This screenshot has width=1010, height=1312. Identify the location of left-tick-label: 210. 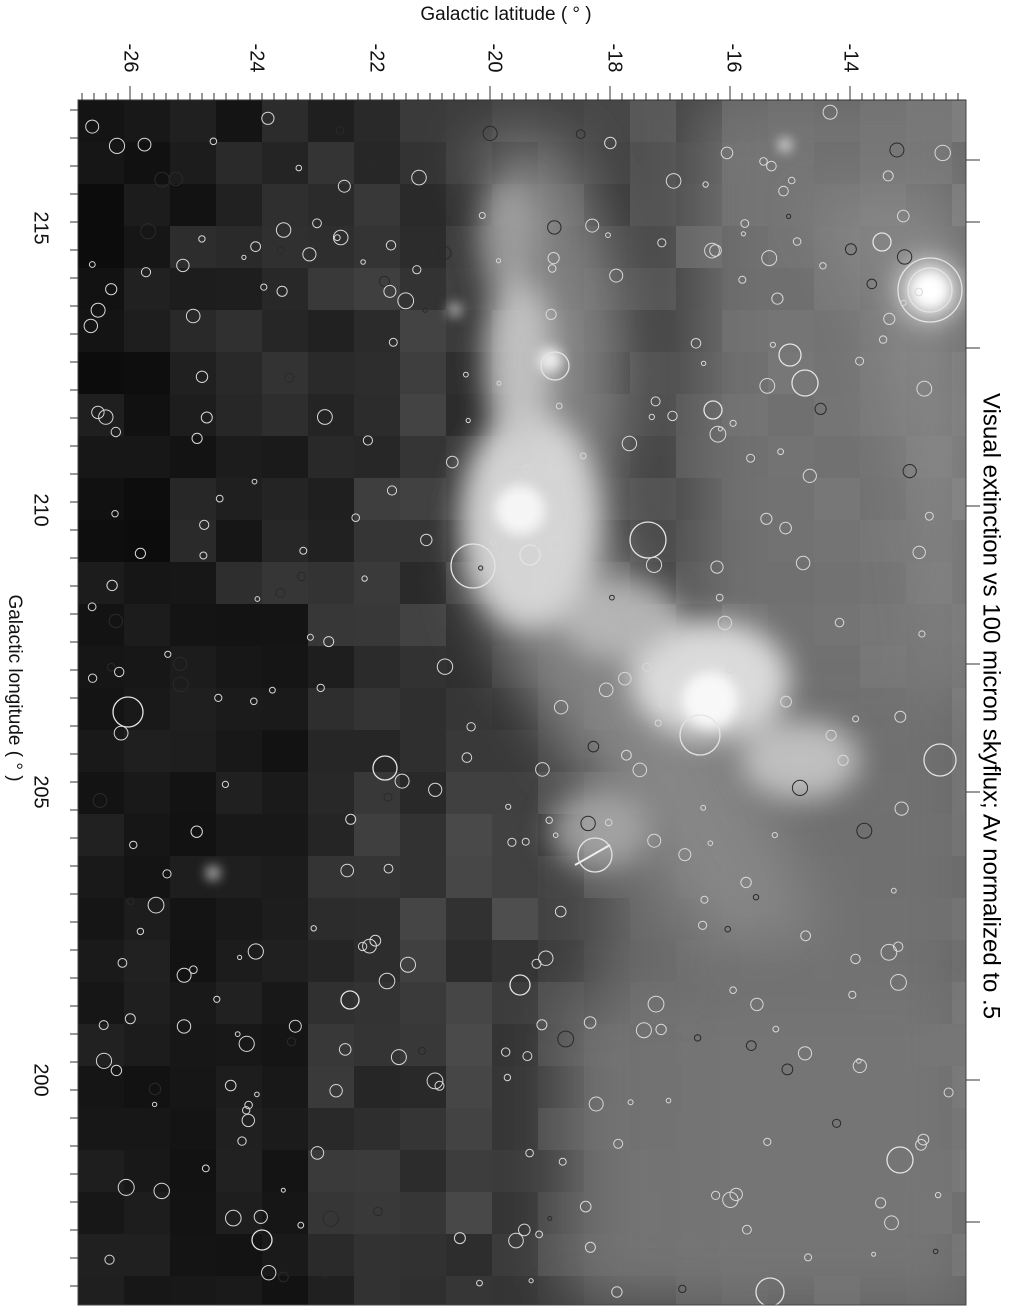
(41, 509).